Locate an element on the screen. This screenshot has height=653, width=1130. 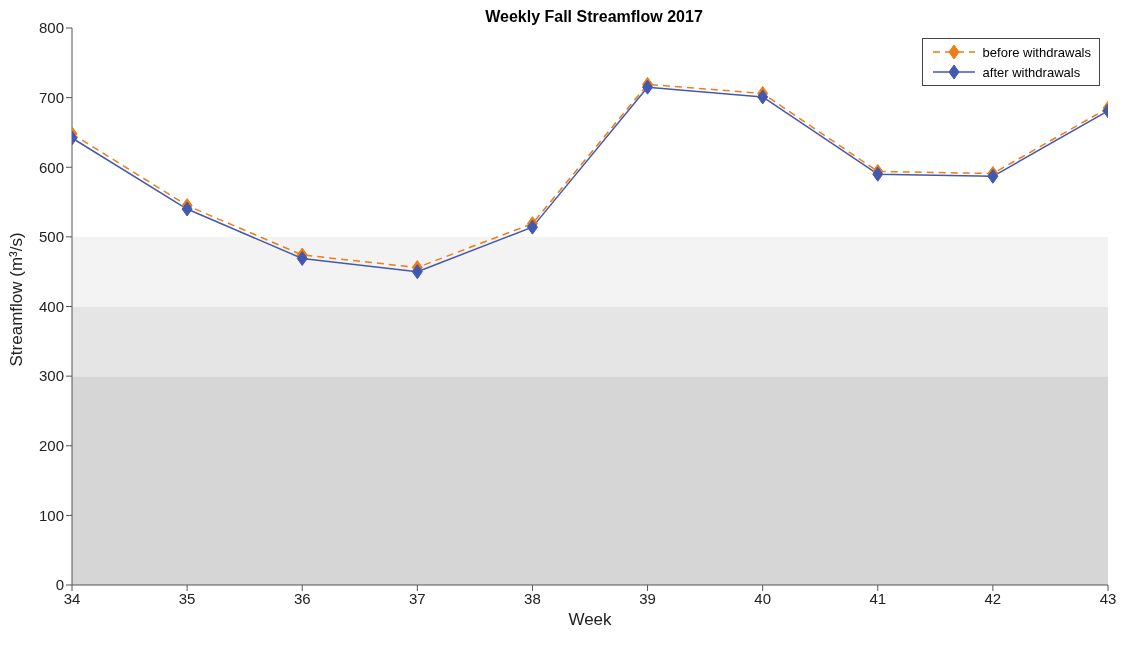
x-tick-label: 39 is located at coordinates (647, 598).